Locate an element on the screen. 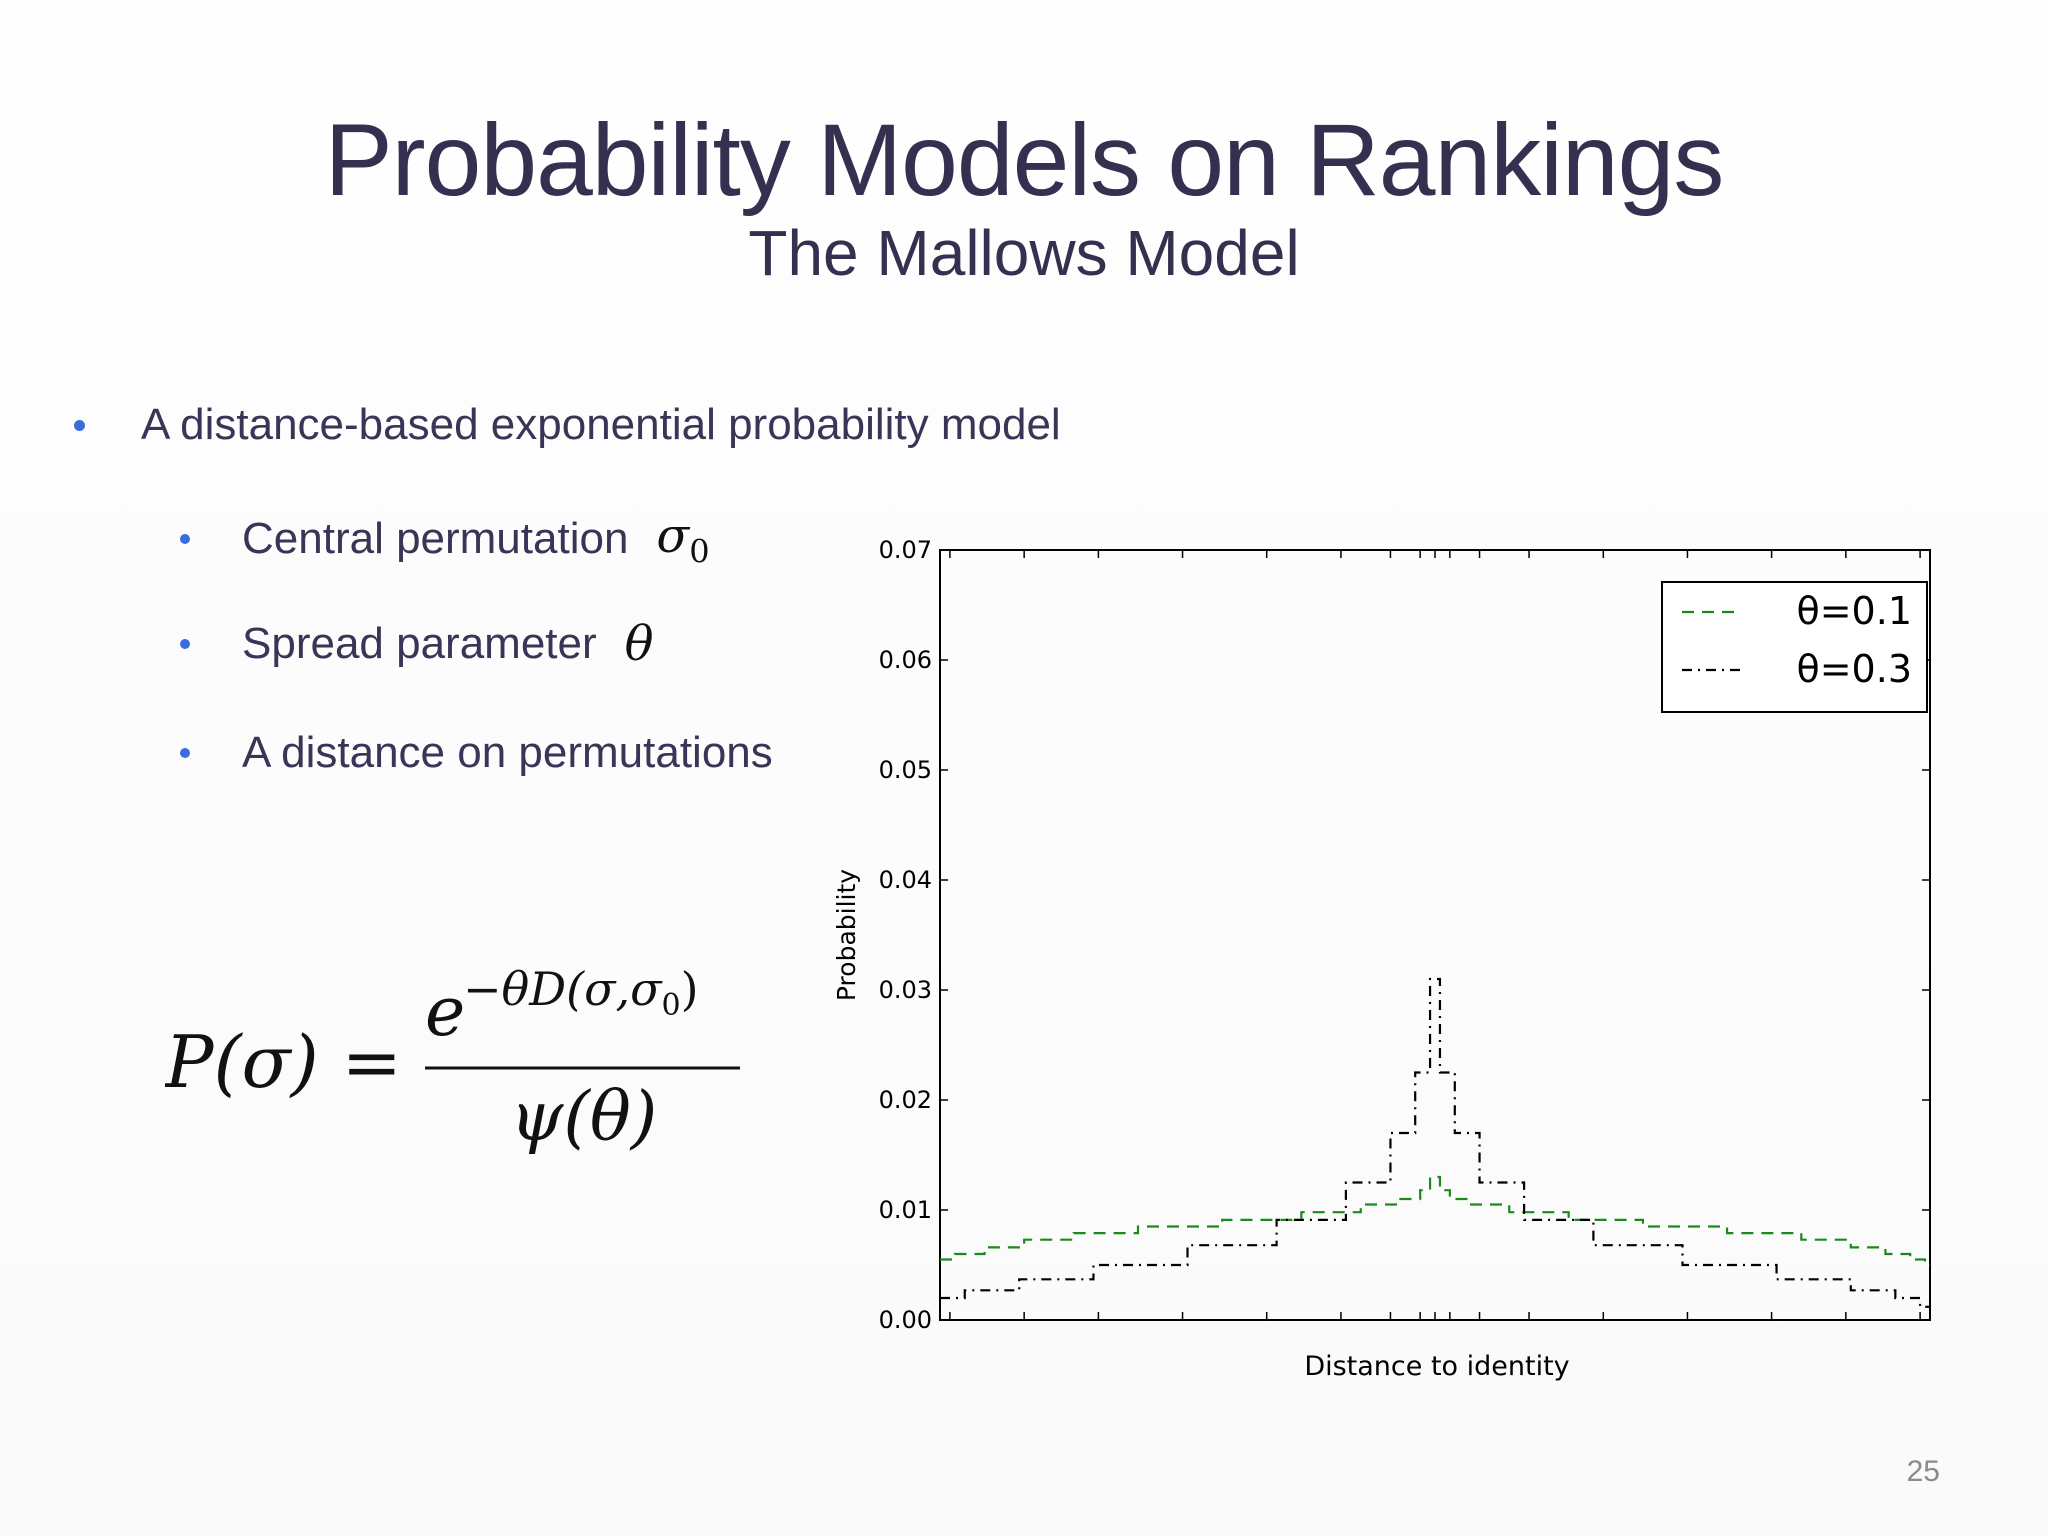 This screenshot has height=1536, width=2048. theta-symbol: θ is located at coordinates (639, 644).